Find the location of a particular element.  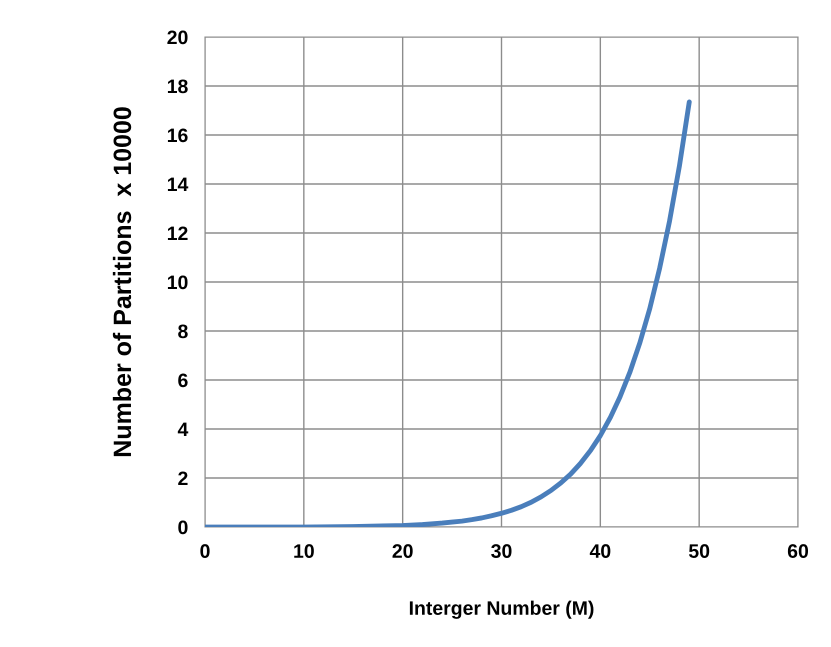

x-tick-label: 0 is located at coordinates (205, 551).